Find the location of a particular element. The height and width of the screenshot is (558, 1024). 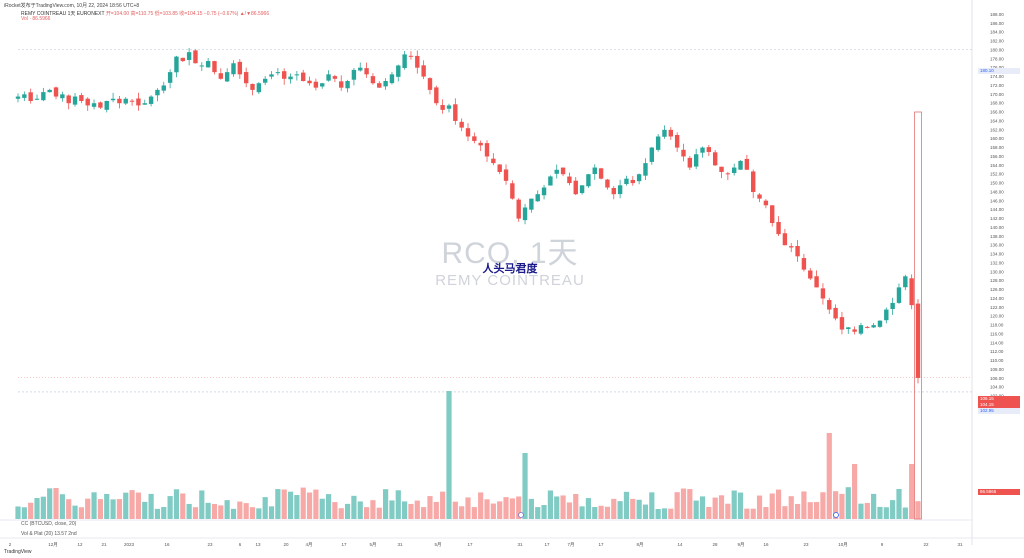

x-tick-label: 22 is located at coordinates (926, 544).